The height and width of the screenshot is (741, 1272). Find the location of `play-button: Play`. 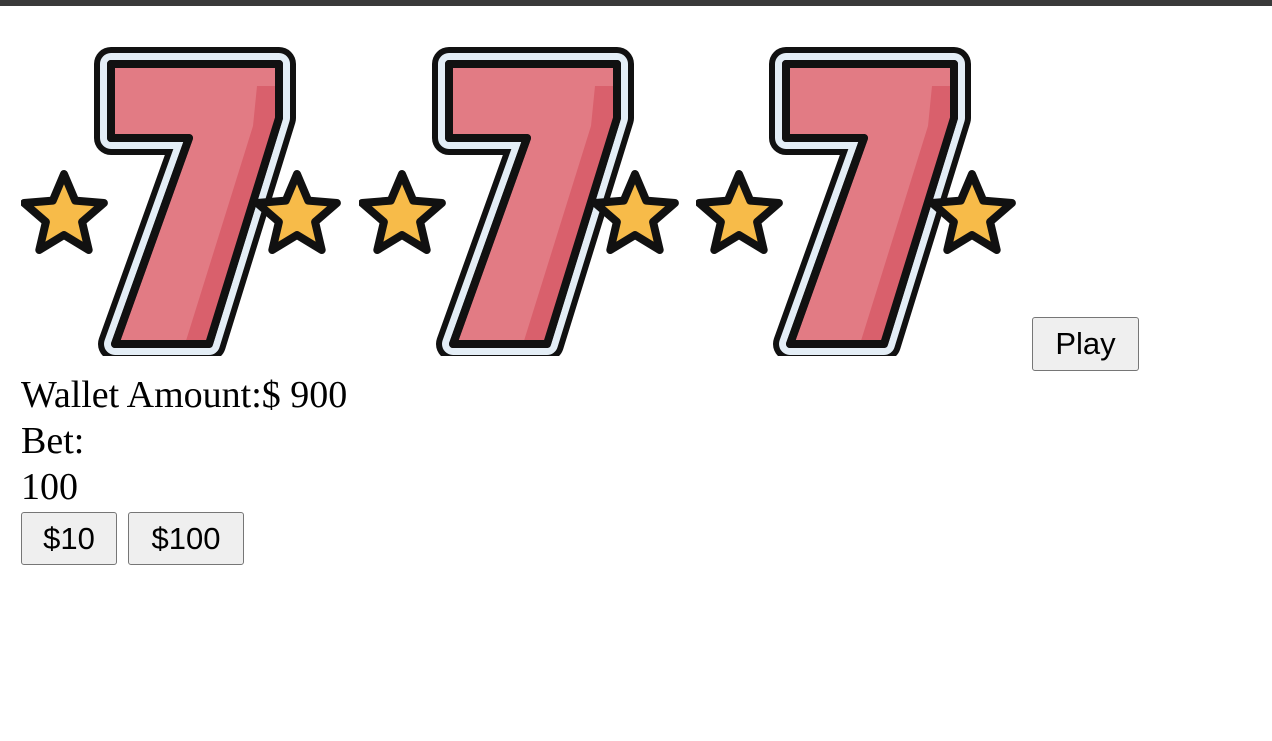

play-button: Play is located at coordinates (1085, 344).